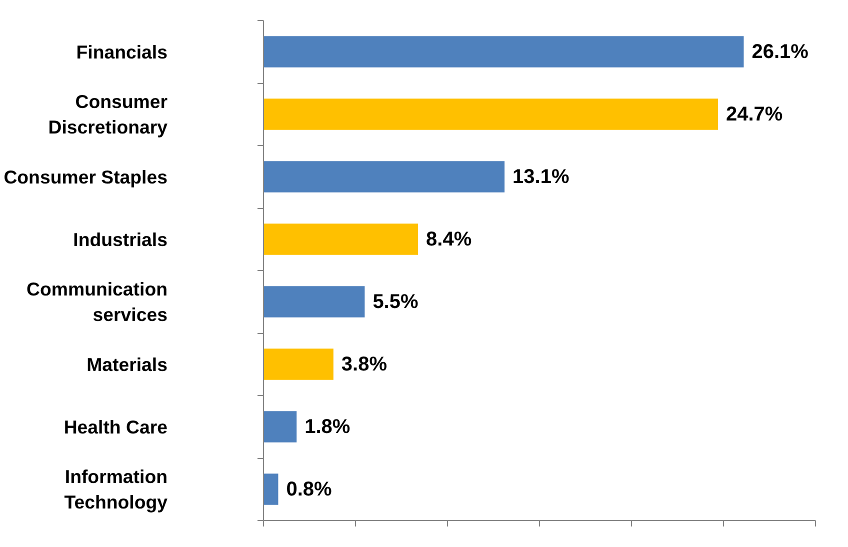 The image size is (848, 547). I want to click on y-tick-label: Consumer Staples, so click(86, 177).